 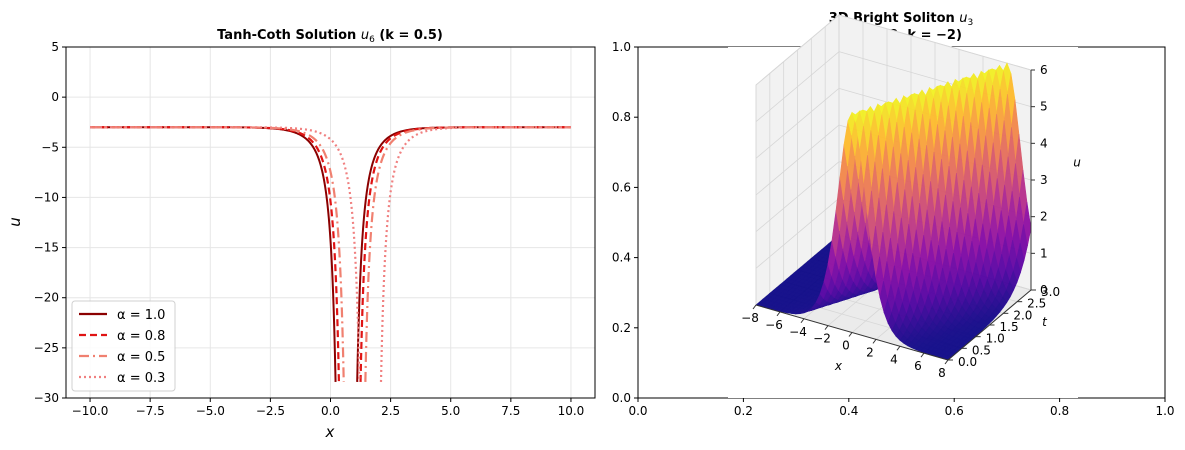 I want to click on t3d-tick-label: 0.5, so click(x=981, y=350).